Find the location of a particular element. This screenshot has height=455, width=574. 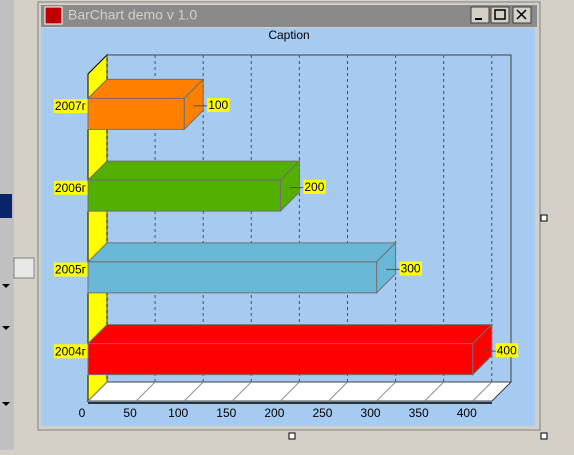

x-tick-label: 350 is located at coordinates (419, 413).